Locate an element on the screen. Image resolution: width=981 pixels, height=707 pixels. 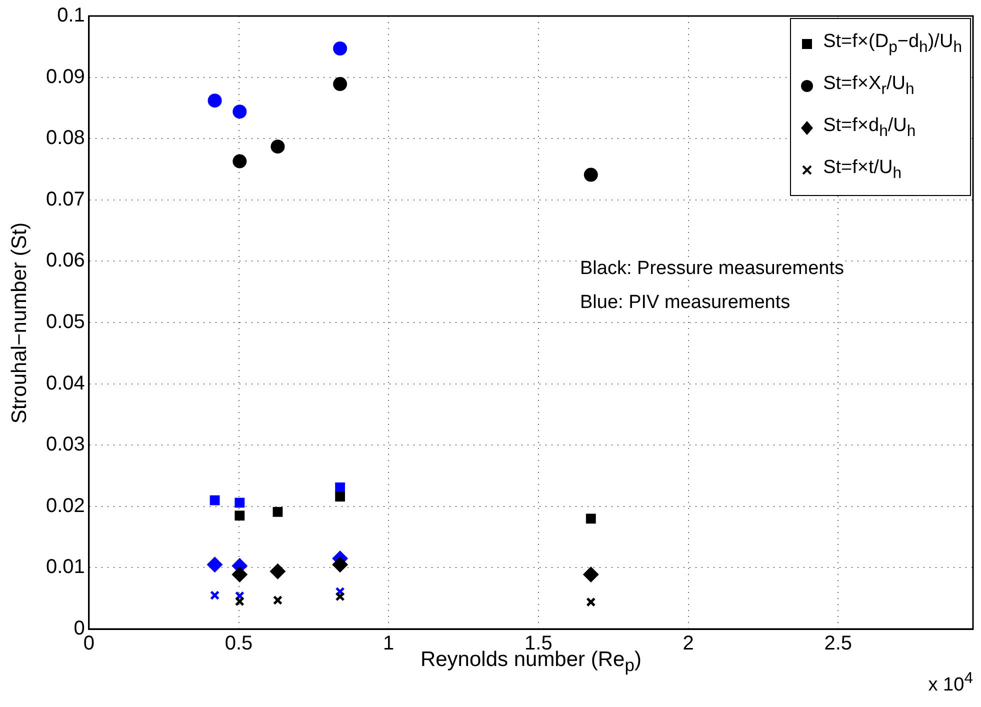
legend-label: St=f×(D$_{p}$−d$_{h}$)/U$_{h}$ is located at coordinates (892, 44).